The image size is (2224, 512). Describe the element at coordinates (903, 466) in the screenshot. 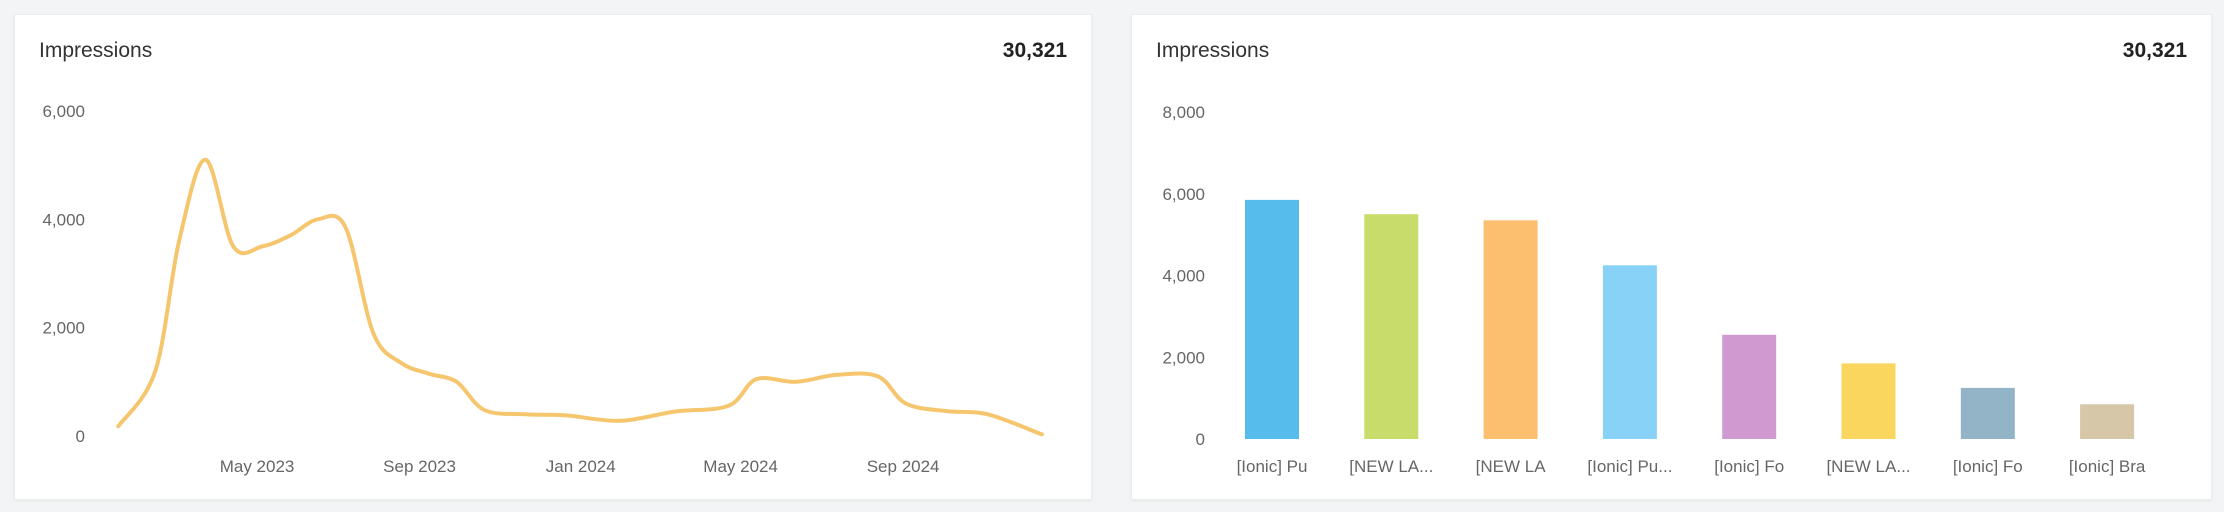

I see `x-tick-label: Sep 2024` at that location.